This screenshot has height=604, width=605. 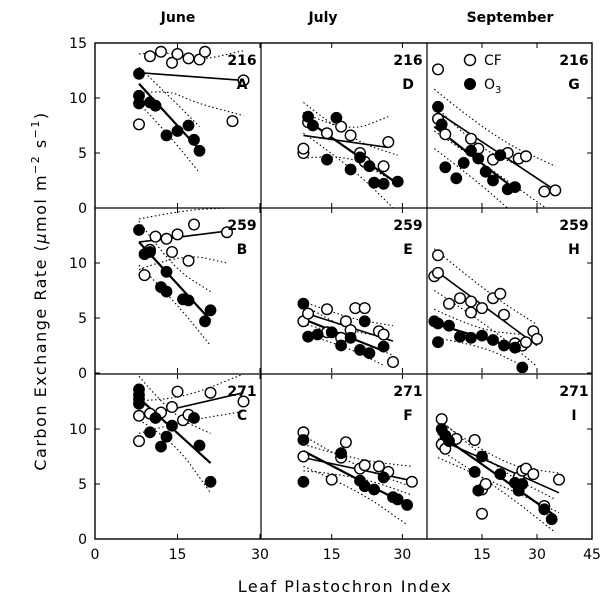 What do you see at coordinates (493, 61) in the screenshot?
I see `legend-cf-label: CF` at bounding box center [493, 61].